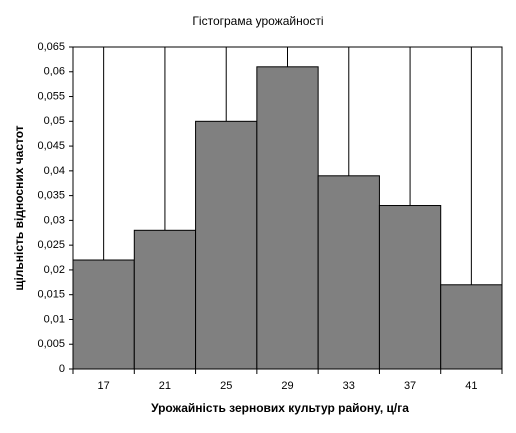  What do you see at coordinates (104, 386) in the screenshot?
I see `x-tick-label: 17` at bounding box center [104, 386].